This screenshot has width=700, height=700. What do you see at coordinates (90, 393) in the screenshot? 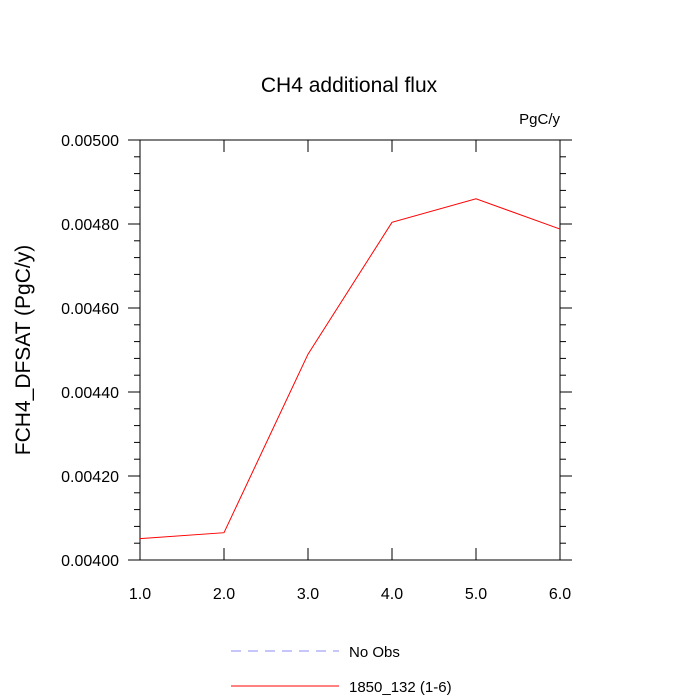
I see `y-tick-label: 0.00440` at bounding box center [90, 393].